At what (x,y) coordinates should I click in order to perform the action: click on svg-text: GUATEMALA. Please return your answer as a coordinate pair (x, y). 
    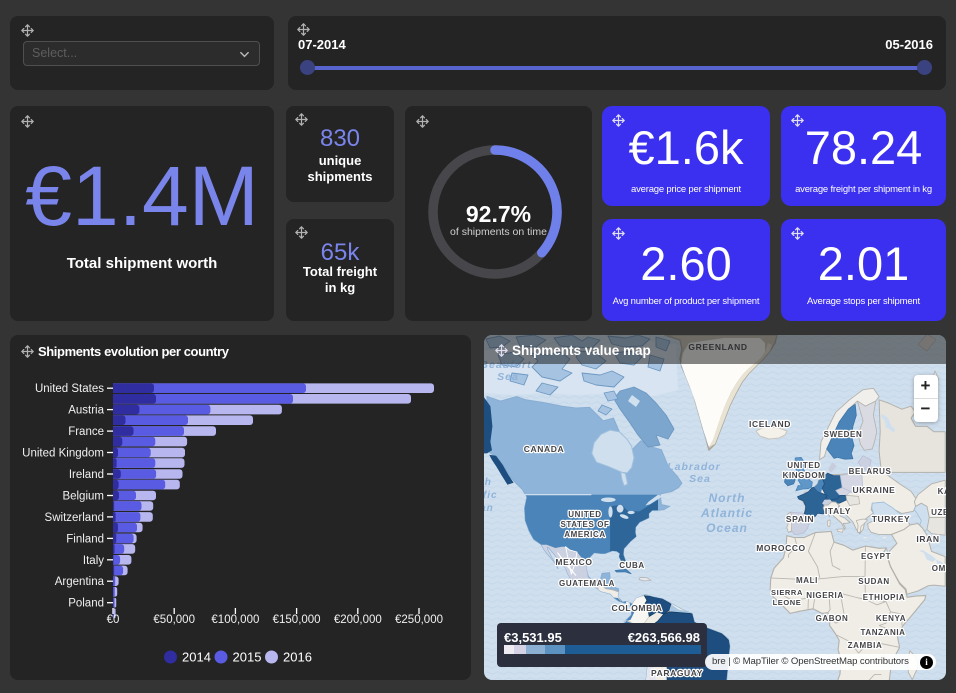
    Looking at the image, I should click on (587, 583).